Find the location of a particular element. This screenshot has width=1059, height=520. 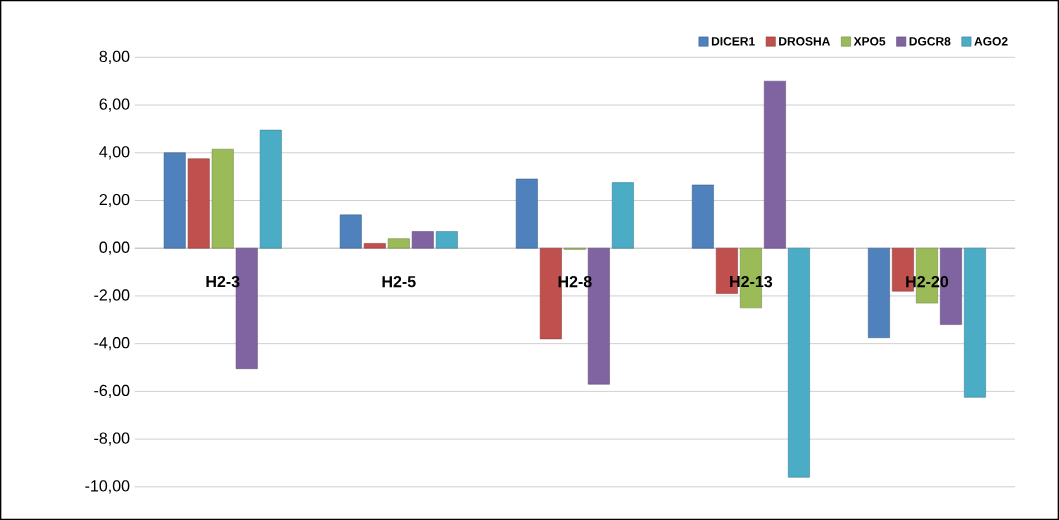

y-tick-label: -4,00 is located at coordinates (112, 343).